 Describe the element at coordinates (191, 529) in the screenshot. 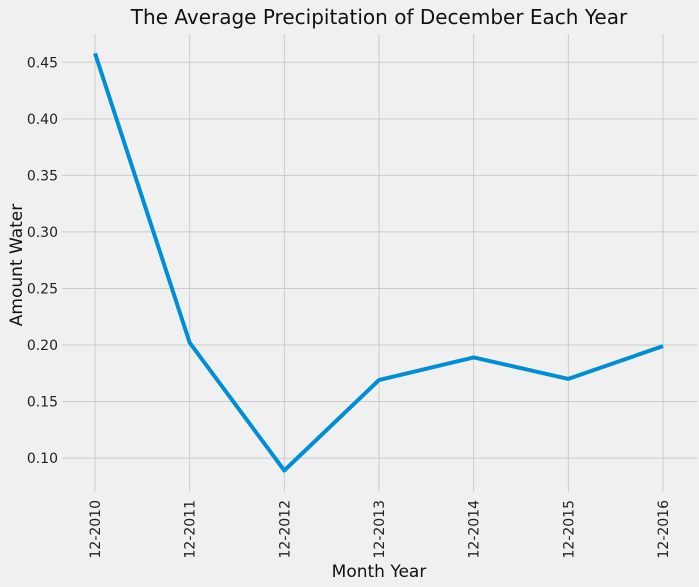

I see `x-tick-label: 12-2011` at that location.